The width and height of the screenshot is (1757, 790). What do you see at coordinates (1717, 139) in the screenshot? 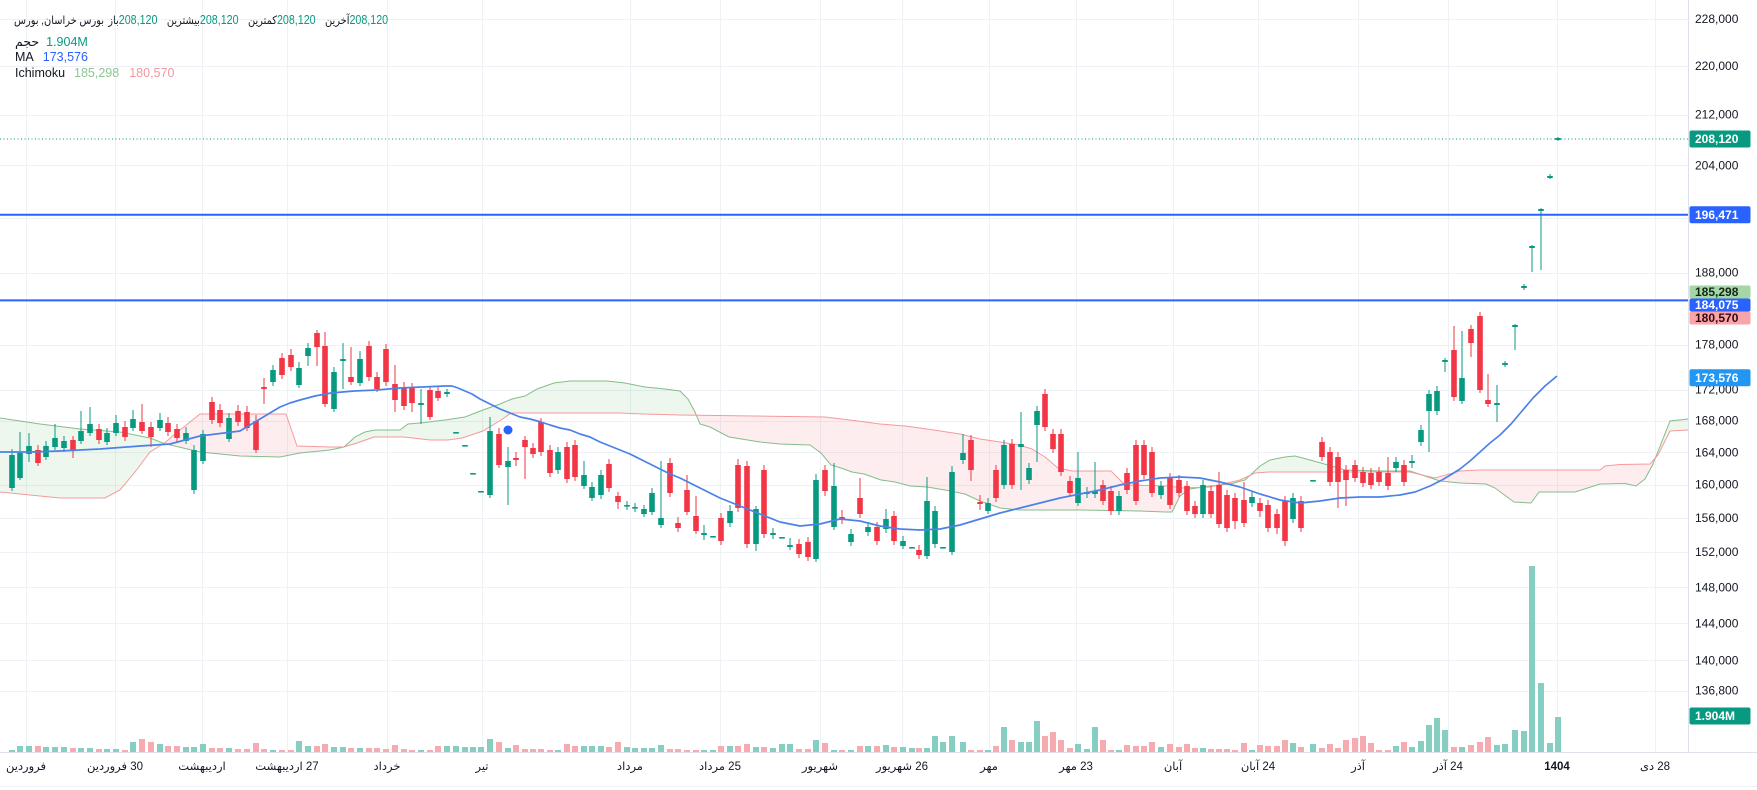
I see `svg-text: 208,120` at bounding box center [1717, 139].